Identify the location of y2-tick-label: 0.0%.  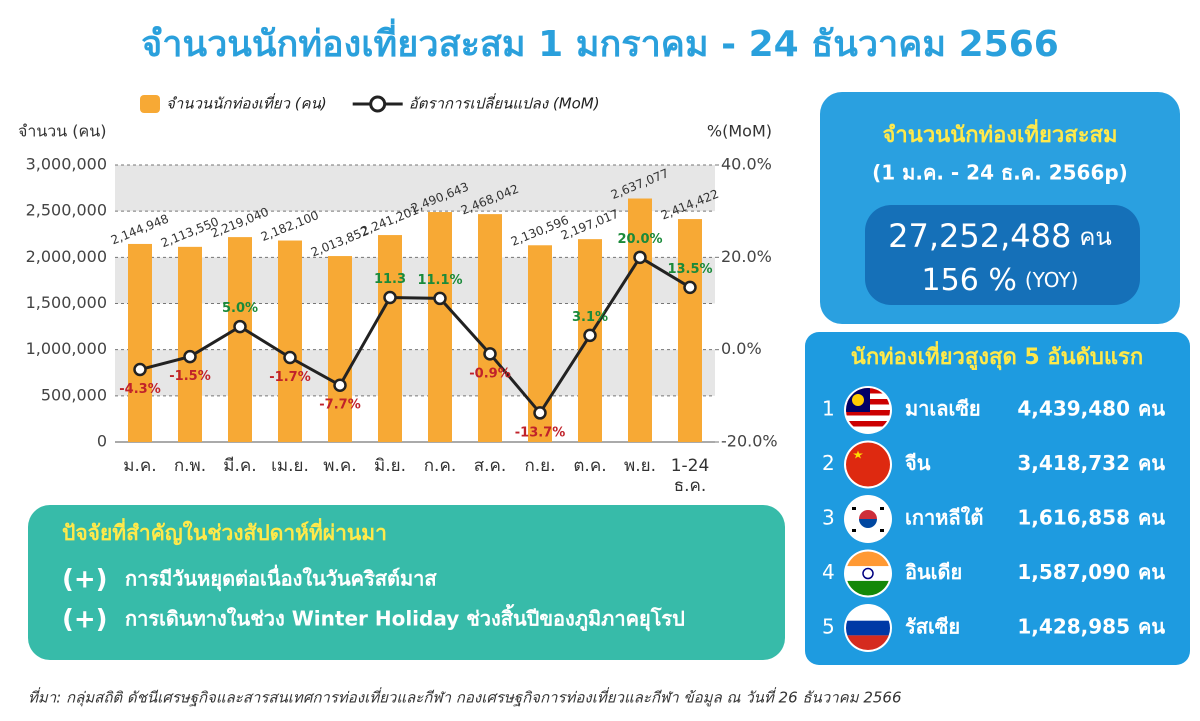
(741, 348).